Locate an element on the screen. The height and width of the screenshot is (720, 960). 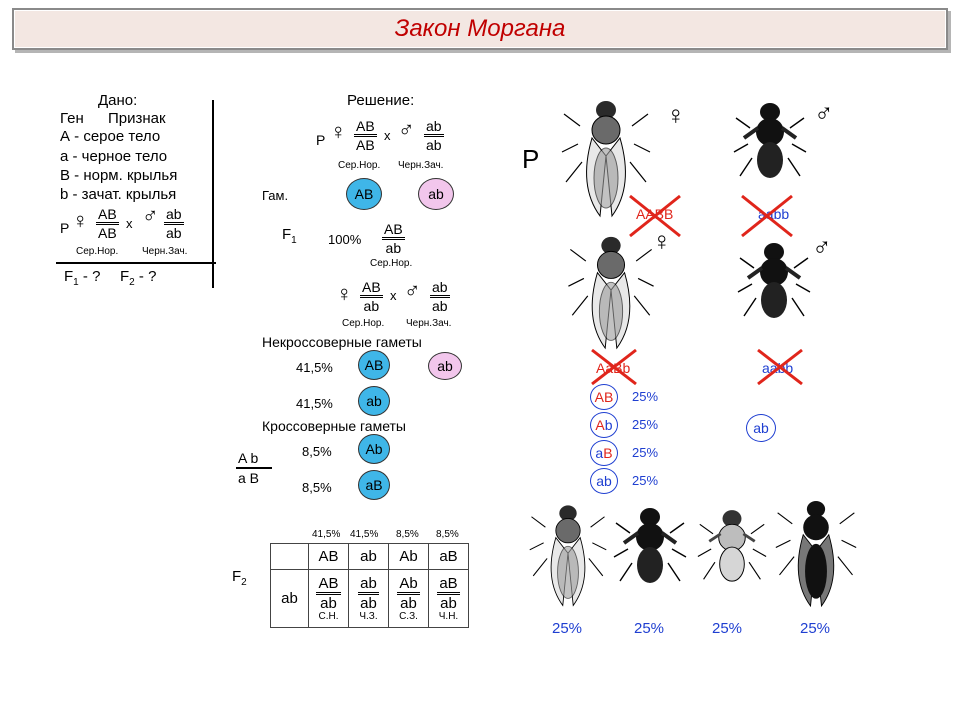
punnett-cell-1: AB ab С.Н. is located at coordinates (328, 598).